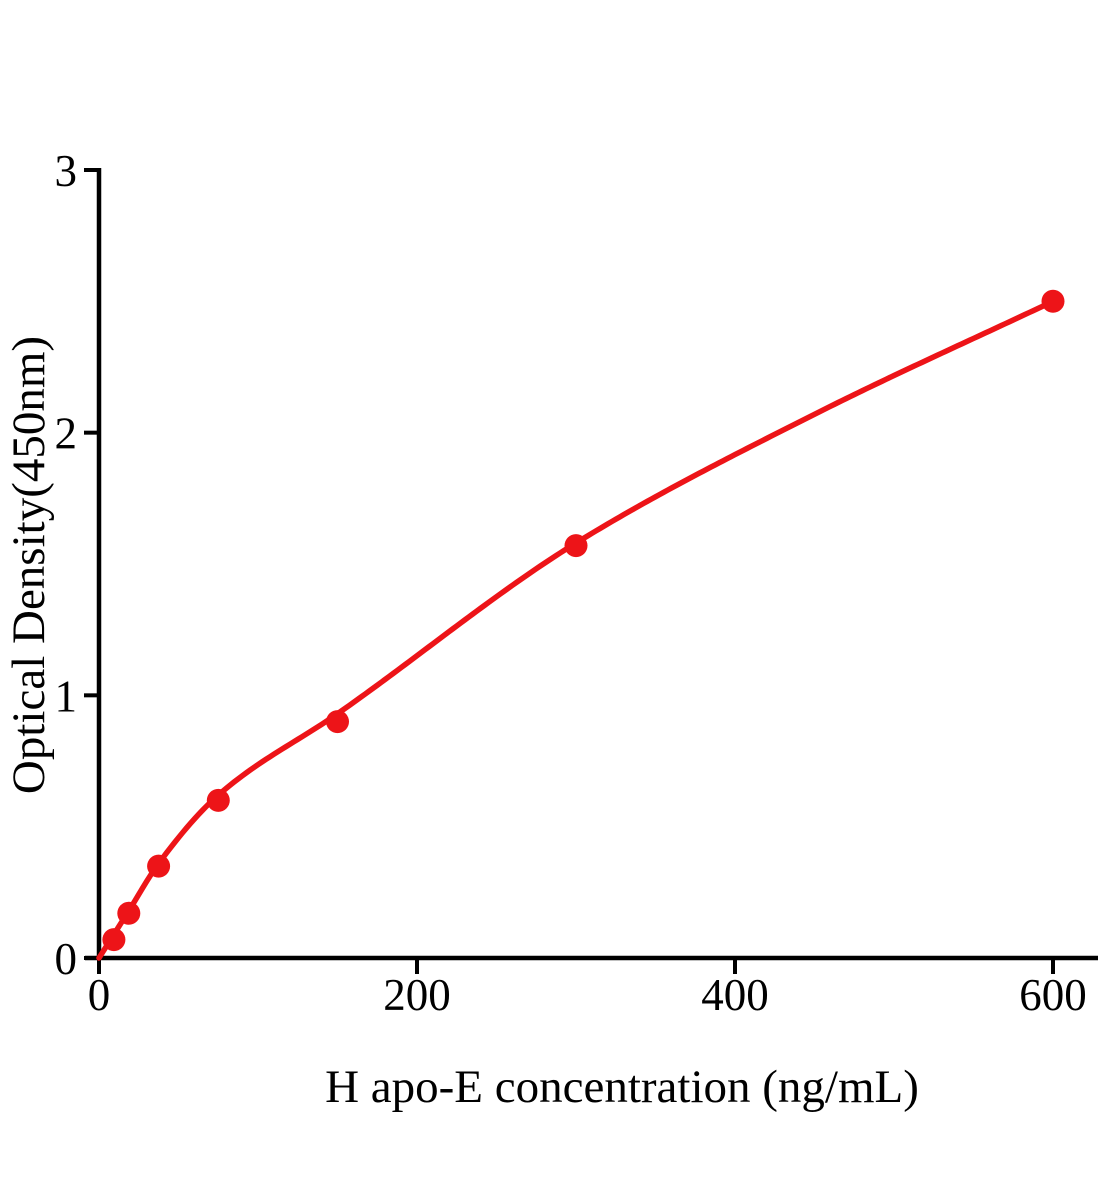  I want to click on y-tick-label: 1, so click(66, 696).